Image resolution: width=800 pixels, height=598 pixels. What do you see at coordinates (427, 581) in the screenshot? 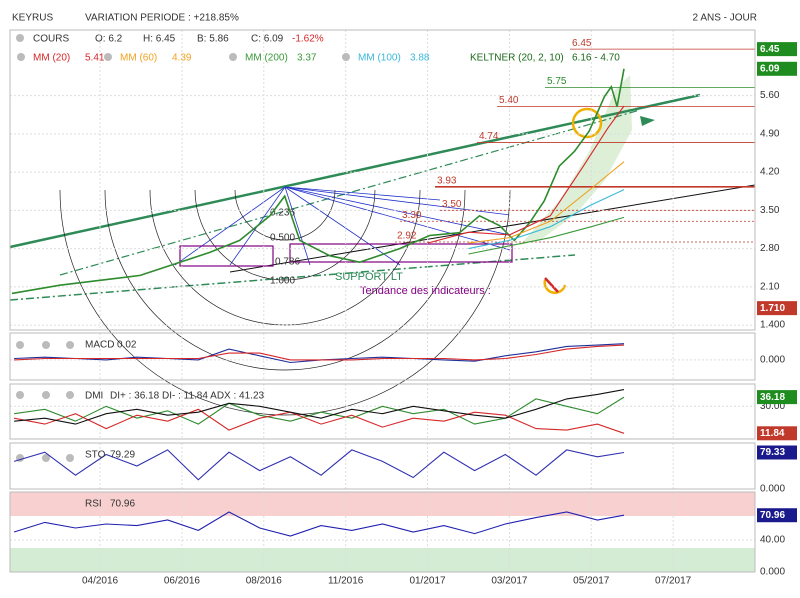
I see `x-tick-label: 01/2017` at bounding box center [427, 581].